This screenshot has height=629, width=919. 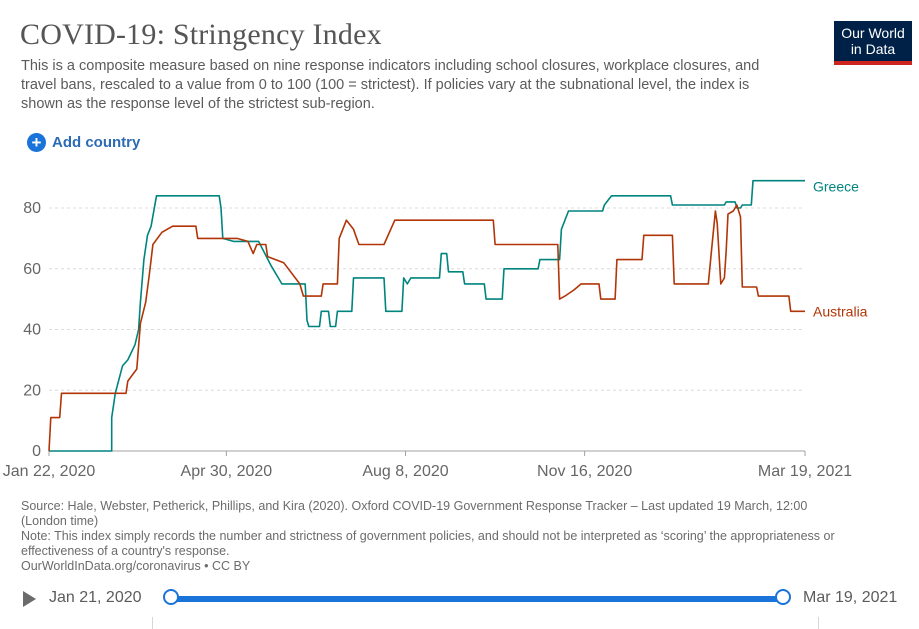 I want to click on plus-circle-icon: +, so click(x=36, y=142).